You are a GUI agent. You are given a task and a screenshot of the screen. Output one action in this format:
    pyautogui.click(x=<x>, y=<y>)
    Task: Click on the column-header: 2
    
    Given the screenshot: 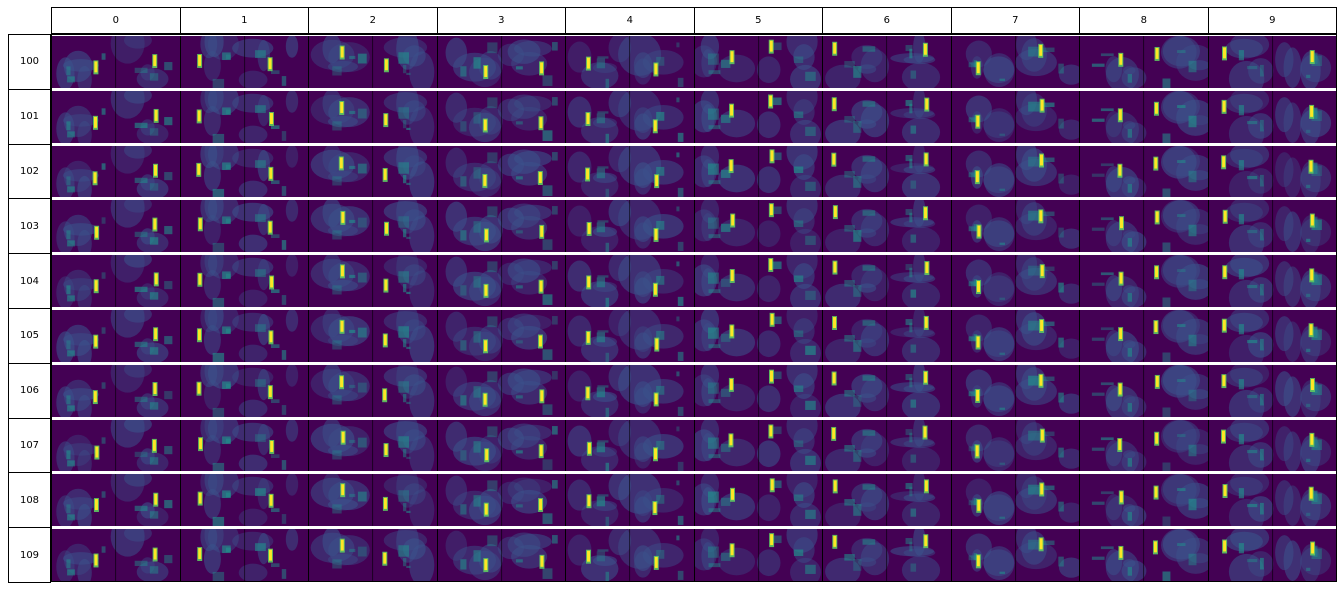 What is the action you would take?
    pyautogui.click(x=373, y=20)
    